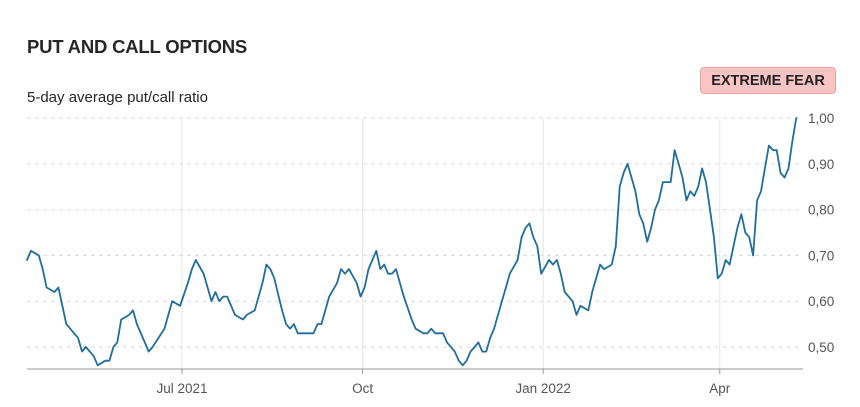 This screenshot has width=860, height=407. I want to click on y-tick-label: 0,70, so click(821, 255).